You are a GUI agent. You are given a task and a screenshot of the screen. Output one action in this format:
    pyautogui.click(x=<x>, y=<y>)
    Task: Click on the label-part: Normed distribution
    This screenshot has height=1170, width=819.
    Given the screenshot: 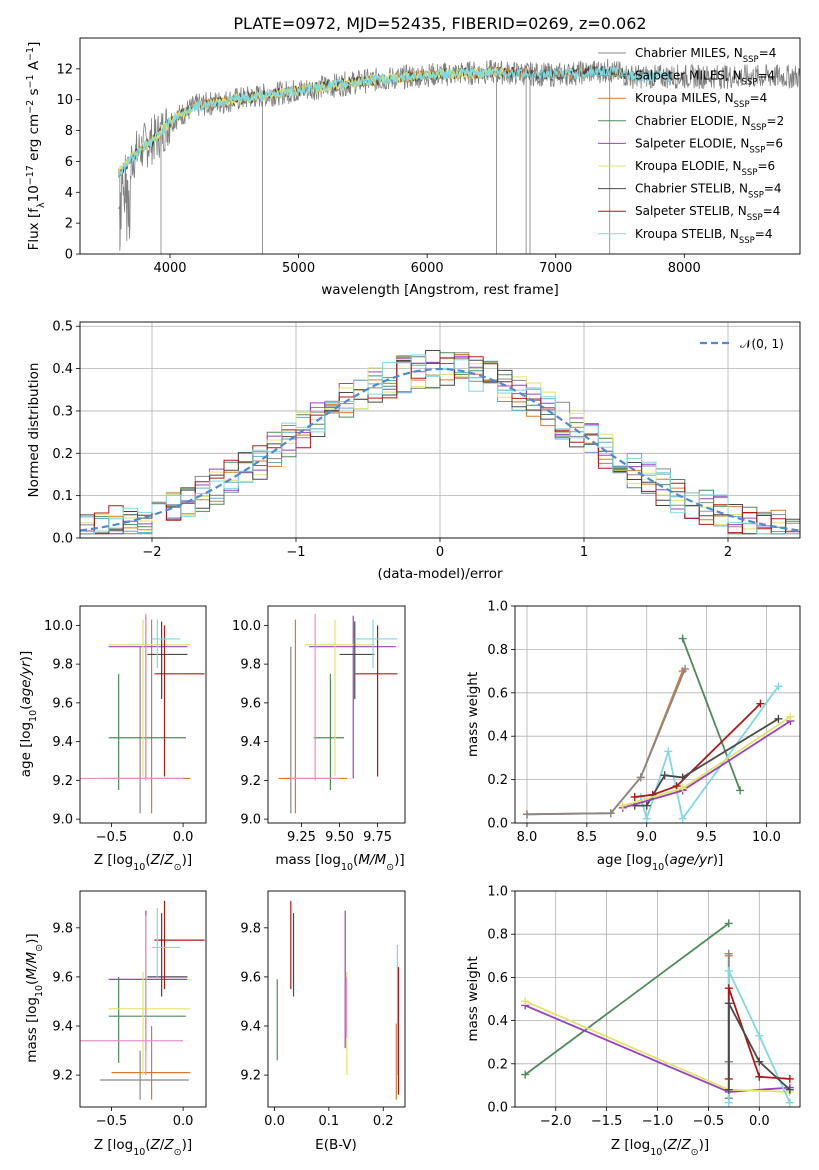 What is the action you would take?
    pyautogui.click(x=34, y=430)
    